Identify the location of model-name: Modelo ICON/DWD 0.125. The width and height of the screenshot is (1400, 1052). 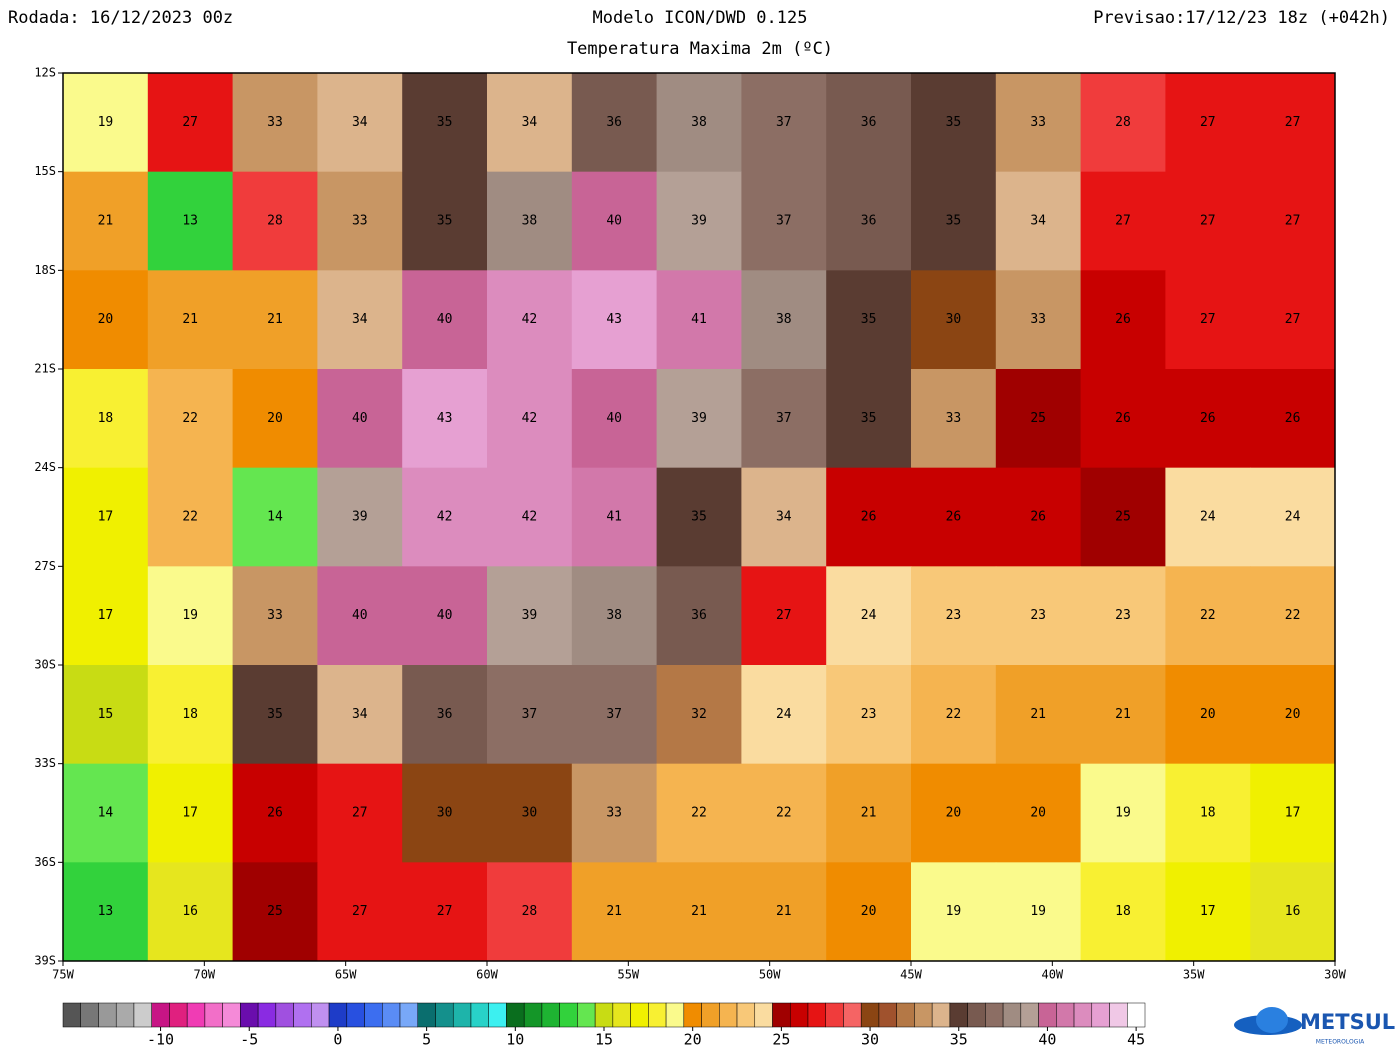
(700, 18).